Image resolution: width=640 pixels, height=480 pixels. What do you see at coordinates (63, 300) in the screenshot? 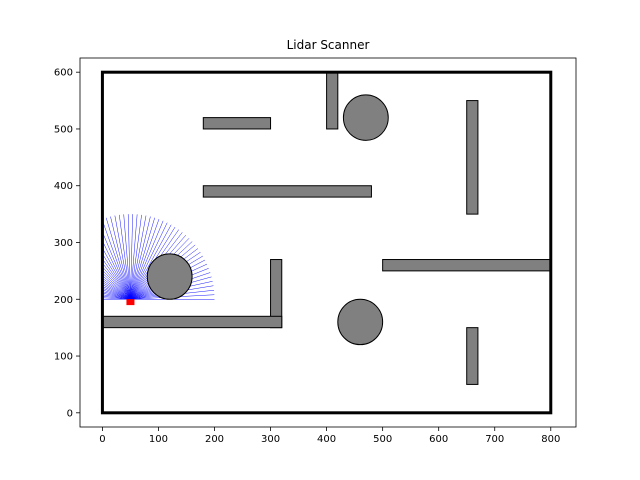
I see `y-tick-label: 200` at bounding box center [63, 300].